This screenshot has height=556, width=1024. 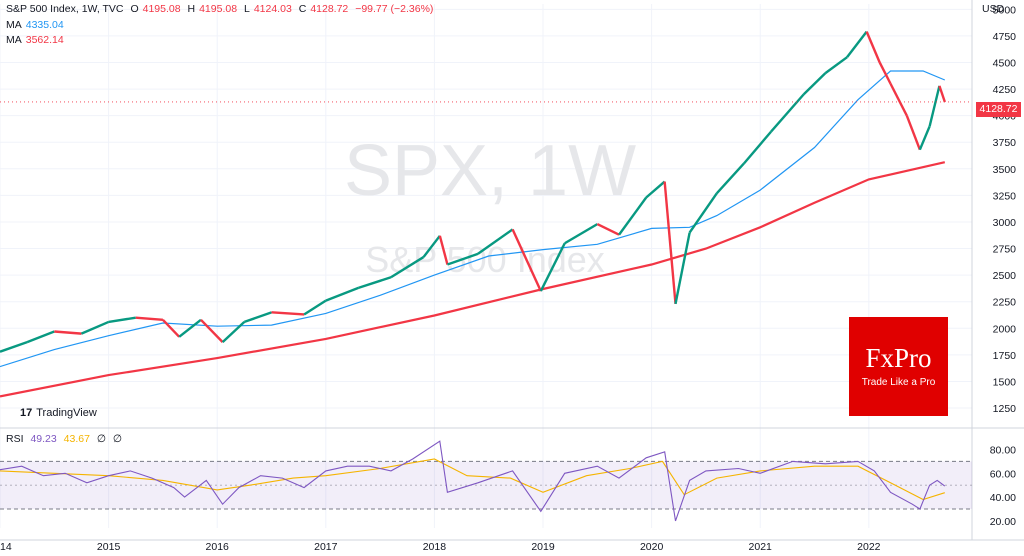 I want to click on rsi-axis: 20.00 40.00 60.00 80.00, so click(x=1003, y=486).